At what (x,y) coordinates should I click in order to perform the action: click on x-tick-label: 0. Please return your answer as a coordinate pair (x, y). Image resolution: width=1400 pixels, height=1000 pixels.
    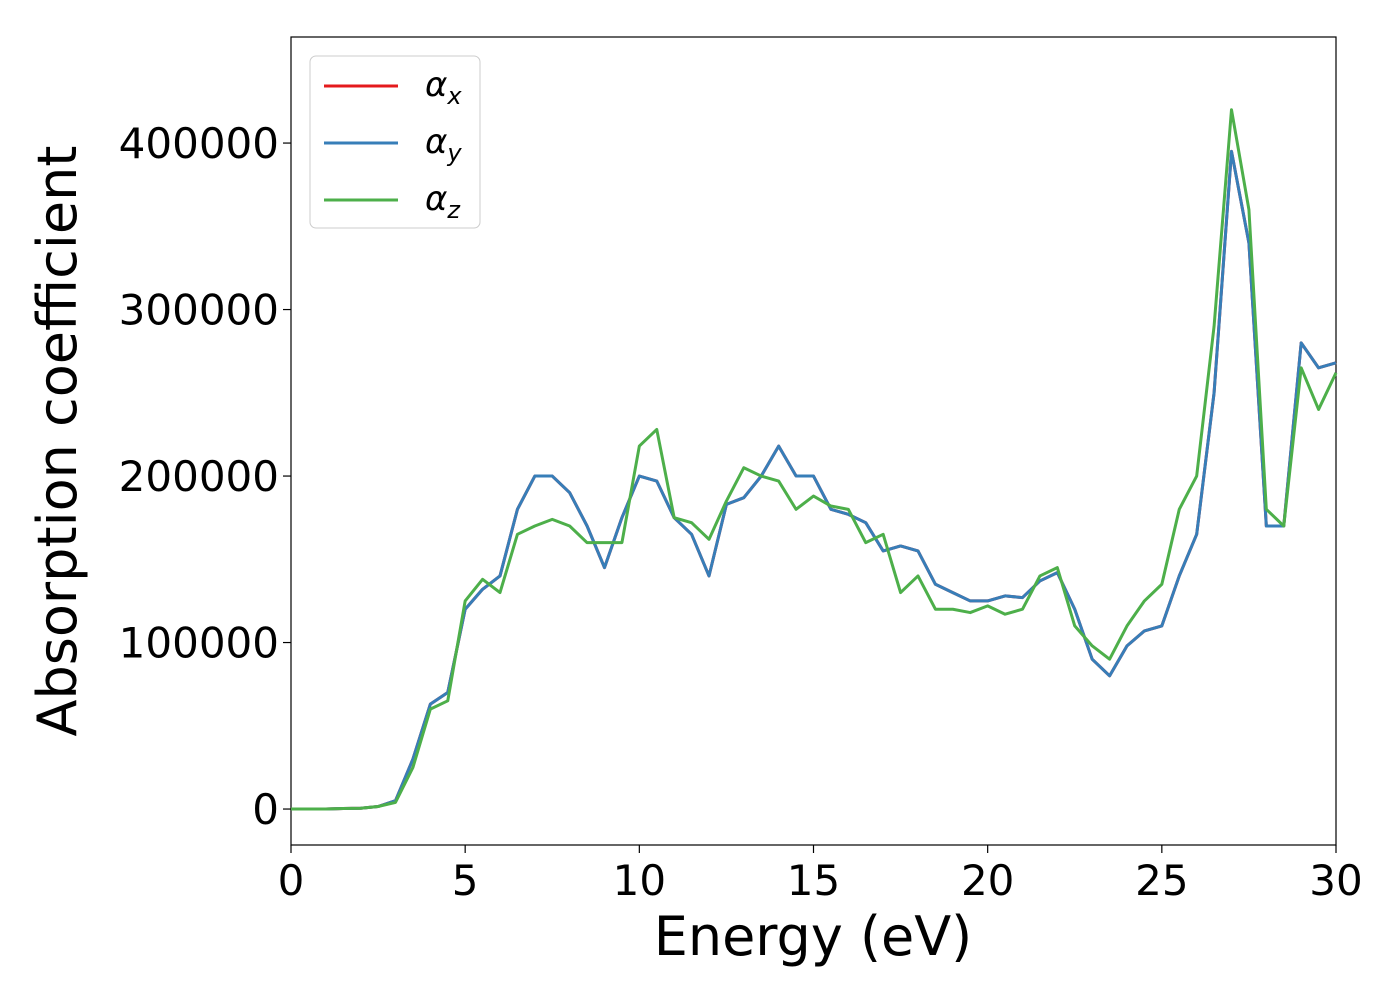
    Looking at the image, I should click on (291, 880).